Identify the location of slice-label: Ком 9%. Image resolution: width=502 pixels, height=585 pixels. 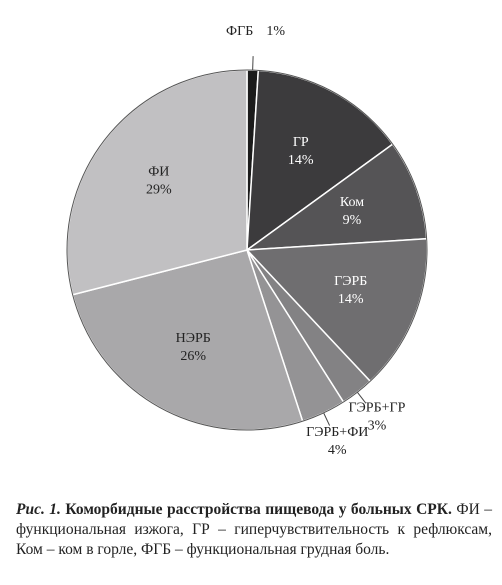
(352, 211).